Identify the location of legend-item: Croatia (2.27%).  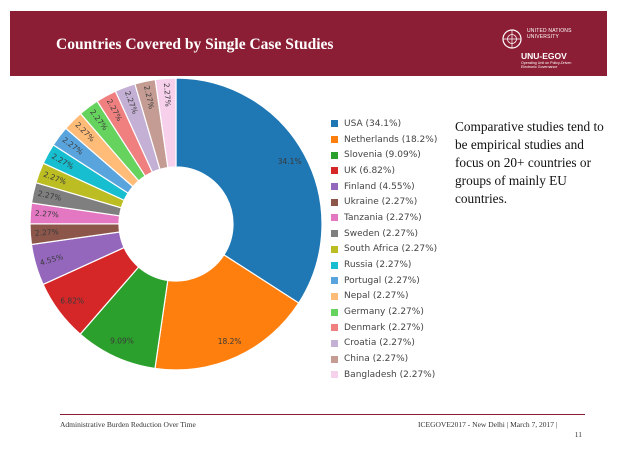
(384, 344).